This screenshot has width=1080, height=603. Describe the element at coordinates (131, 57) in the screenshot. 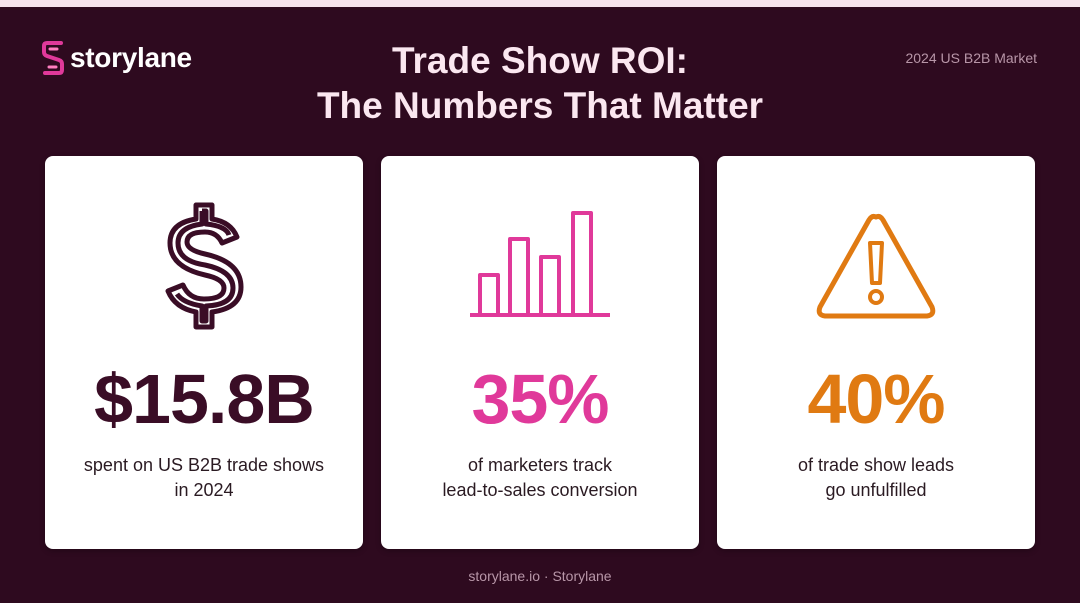

I see `brand-name: storylane` at that location.